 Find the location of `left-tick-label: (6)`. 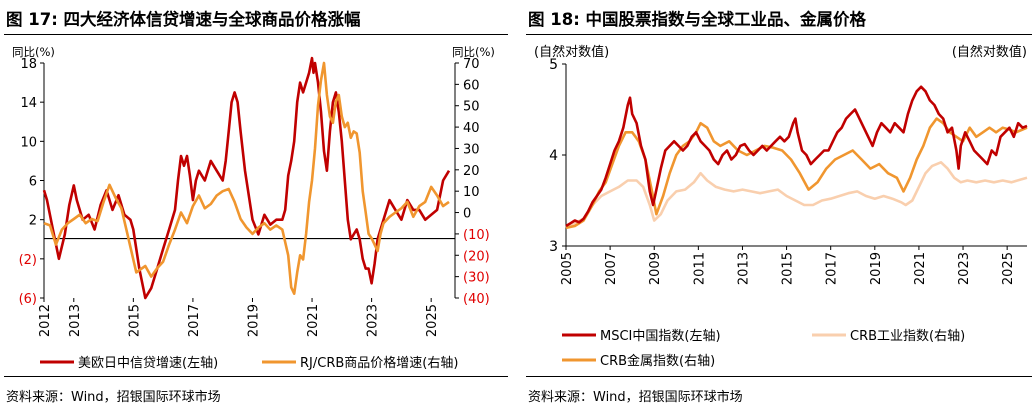

left-tick-label: (6) is located at coordinates (28, 299).